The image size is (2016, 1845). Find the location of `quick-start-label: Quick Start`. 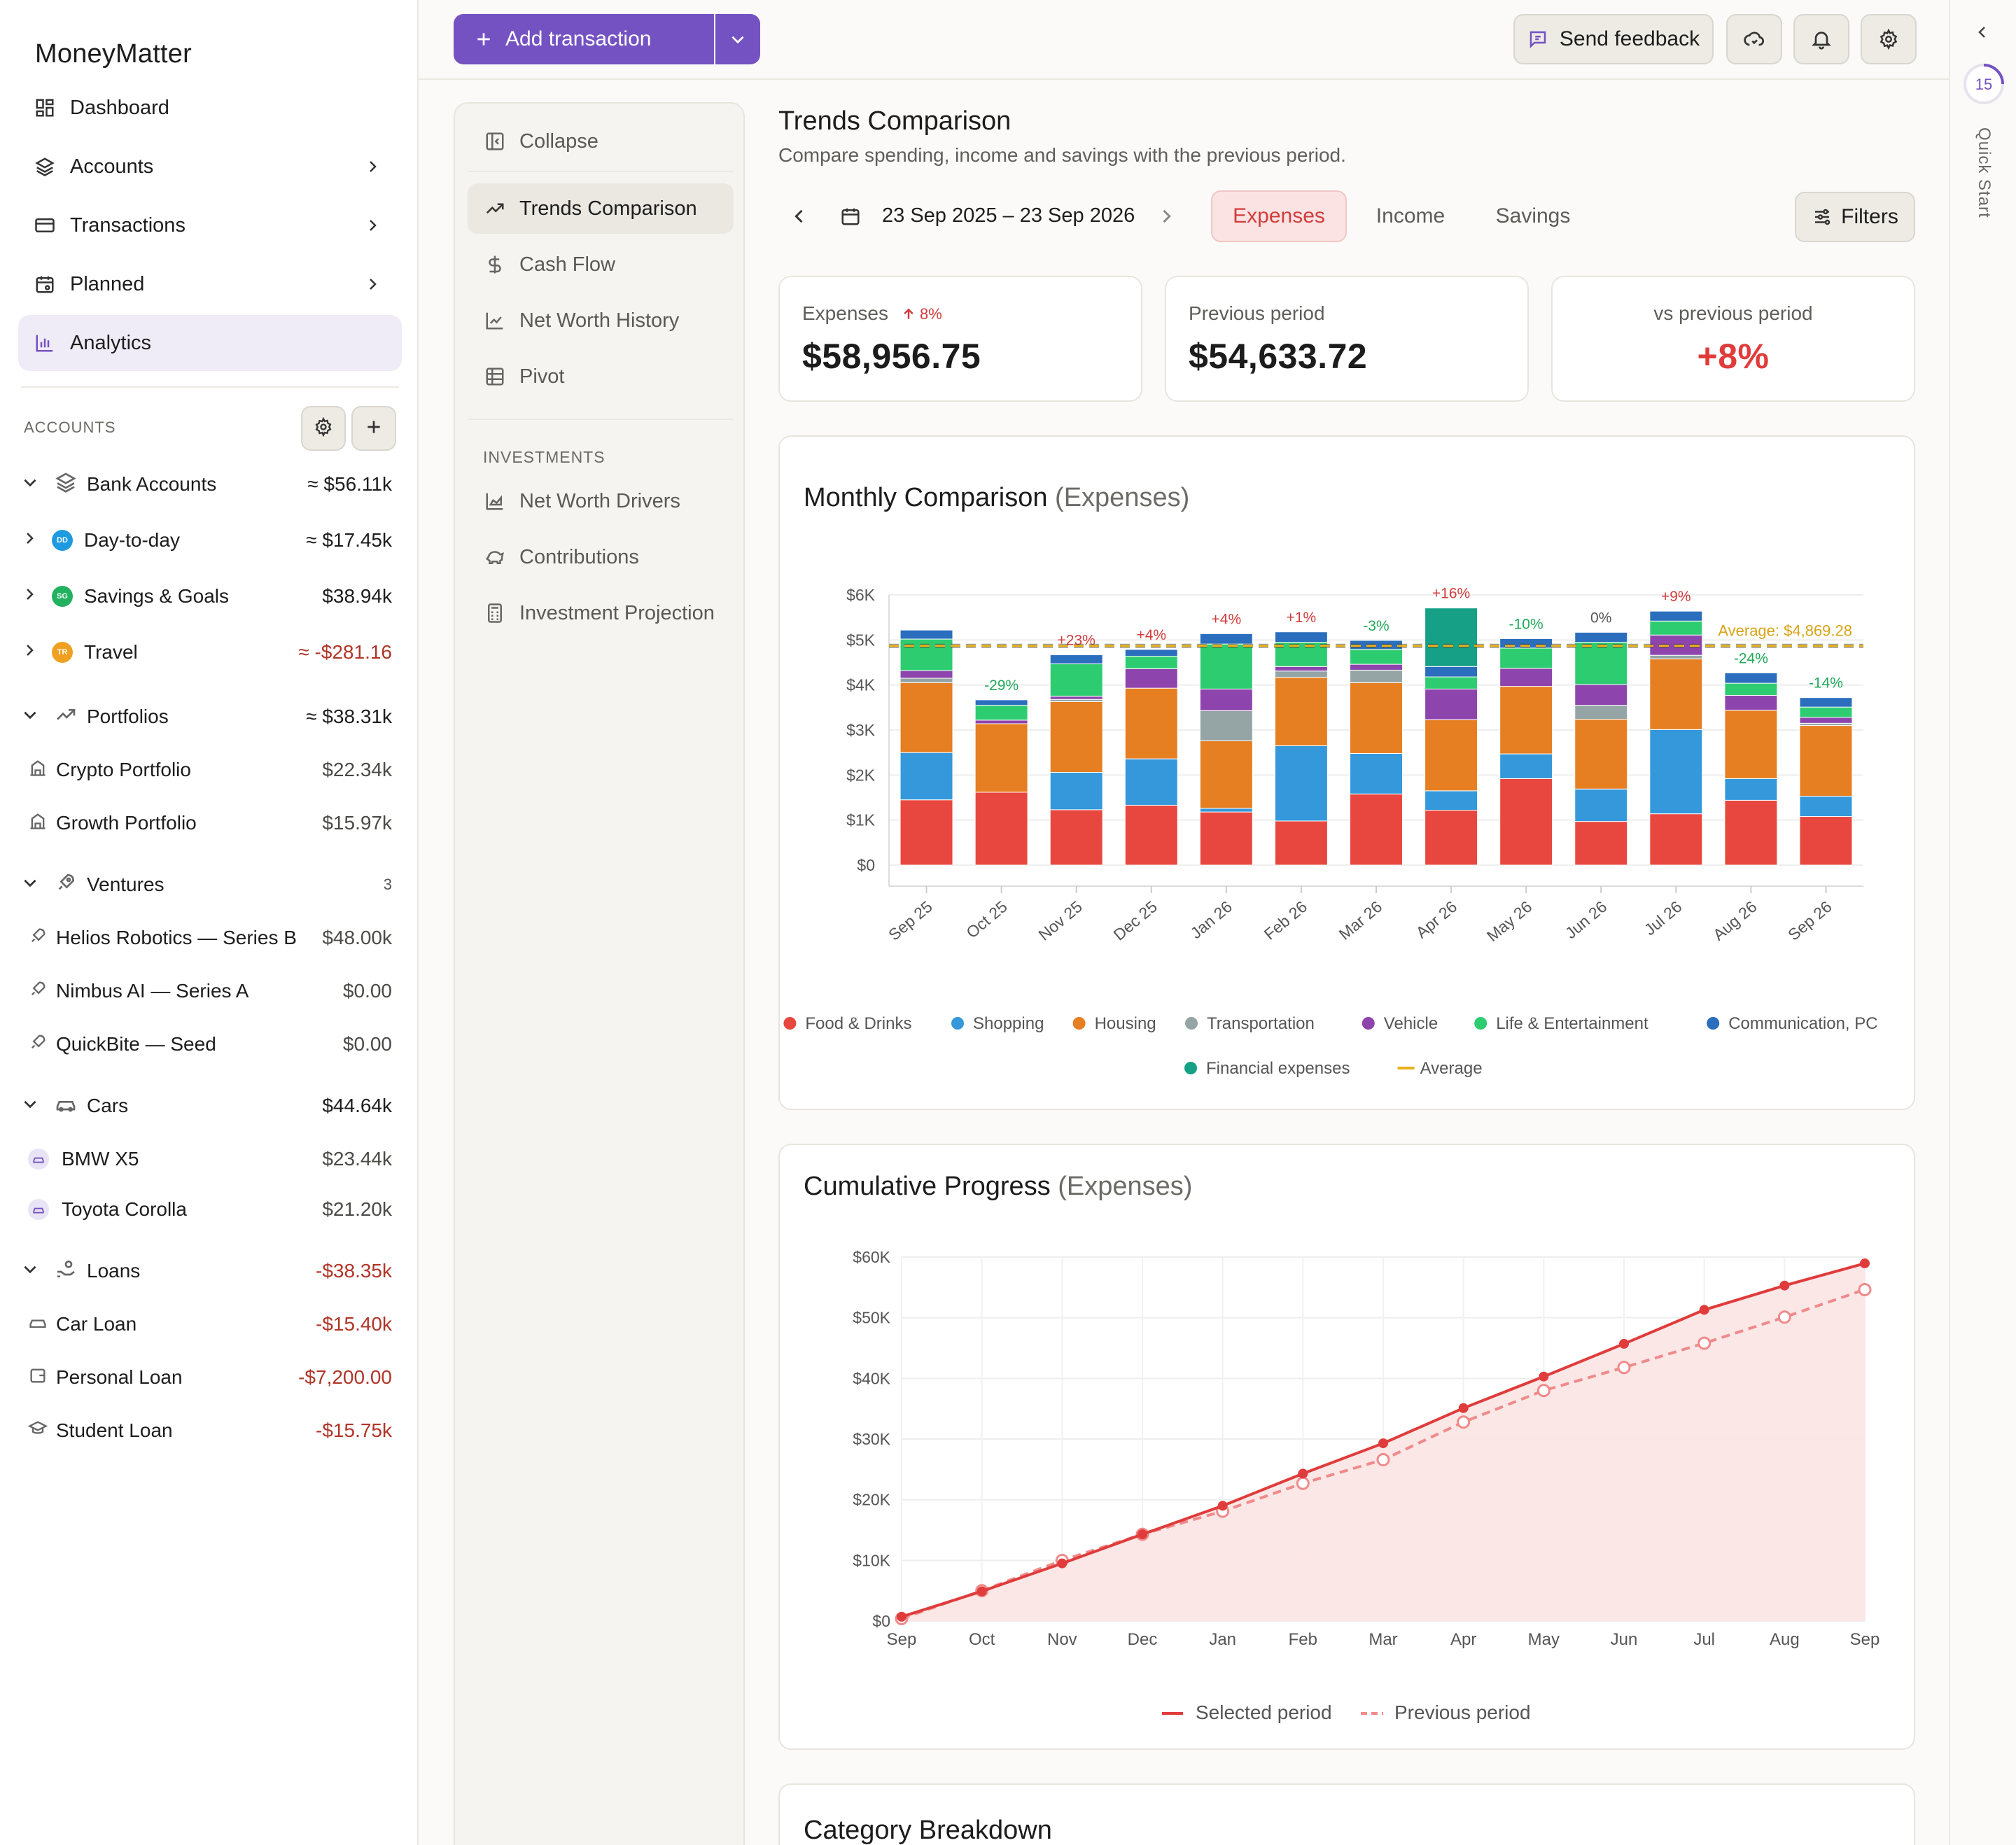

quick-start-label: Quick Start is located at coordinates (1984, 172).